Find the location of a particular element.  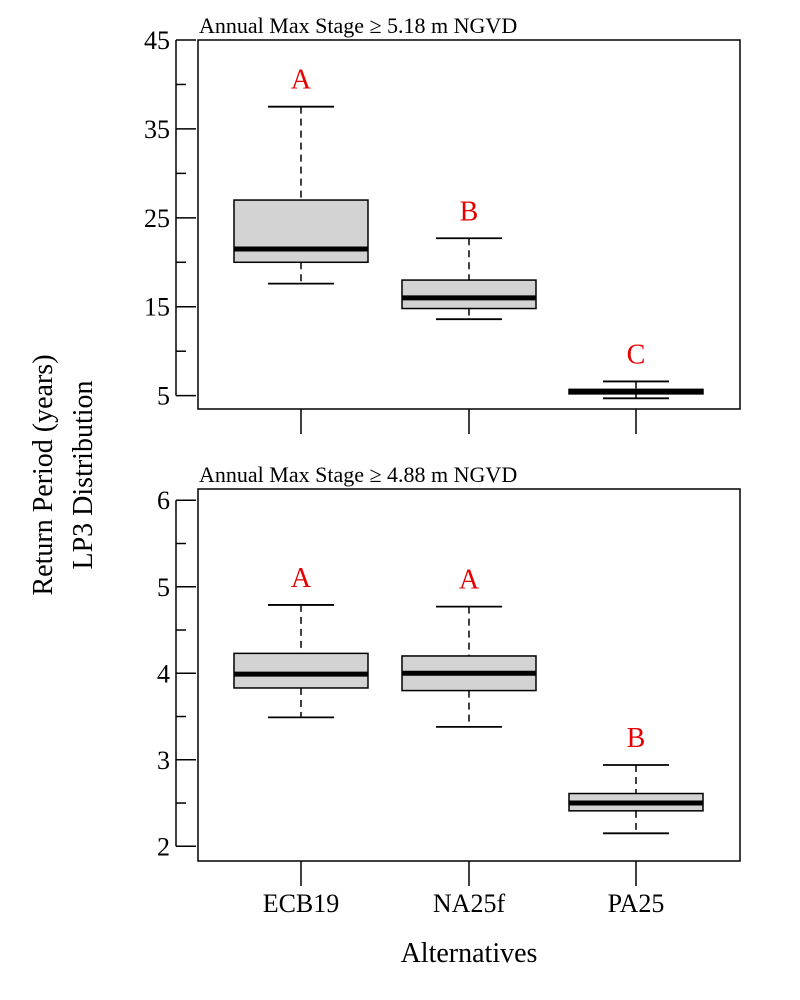

y-tick-label: 35 is located at coordinates (157, 129).